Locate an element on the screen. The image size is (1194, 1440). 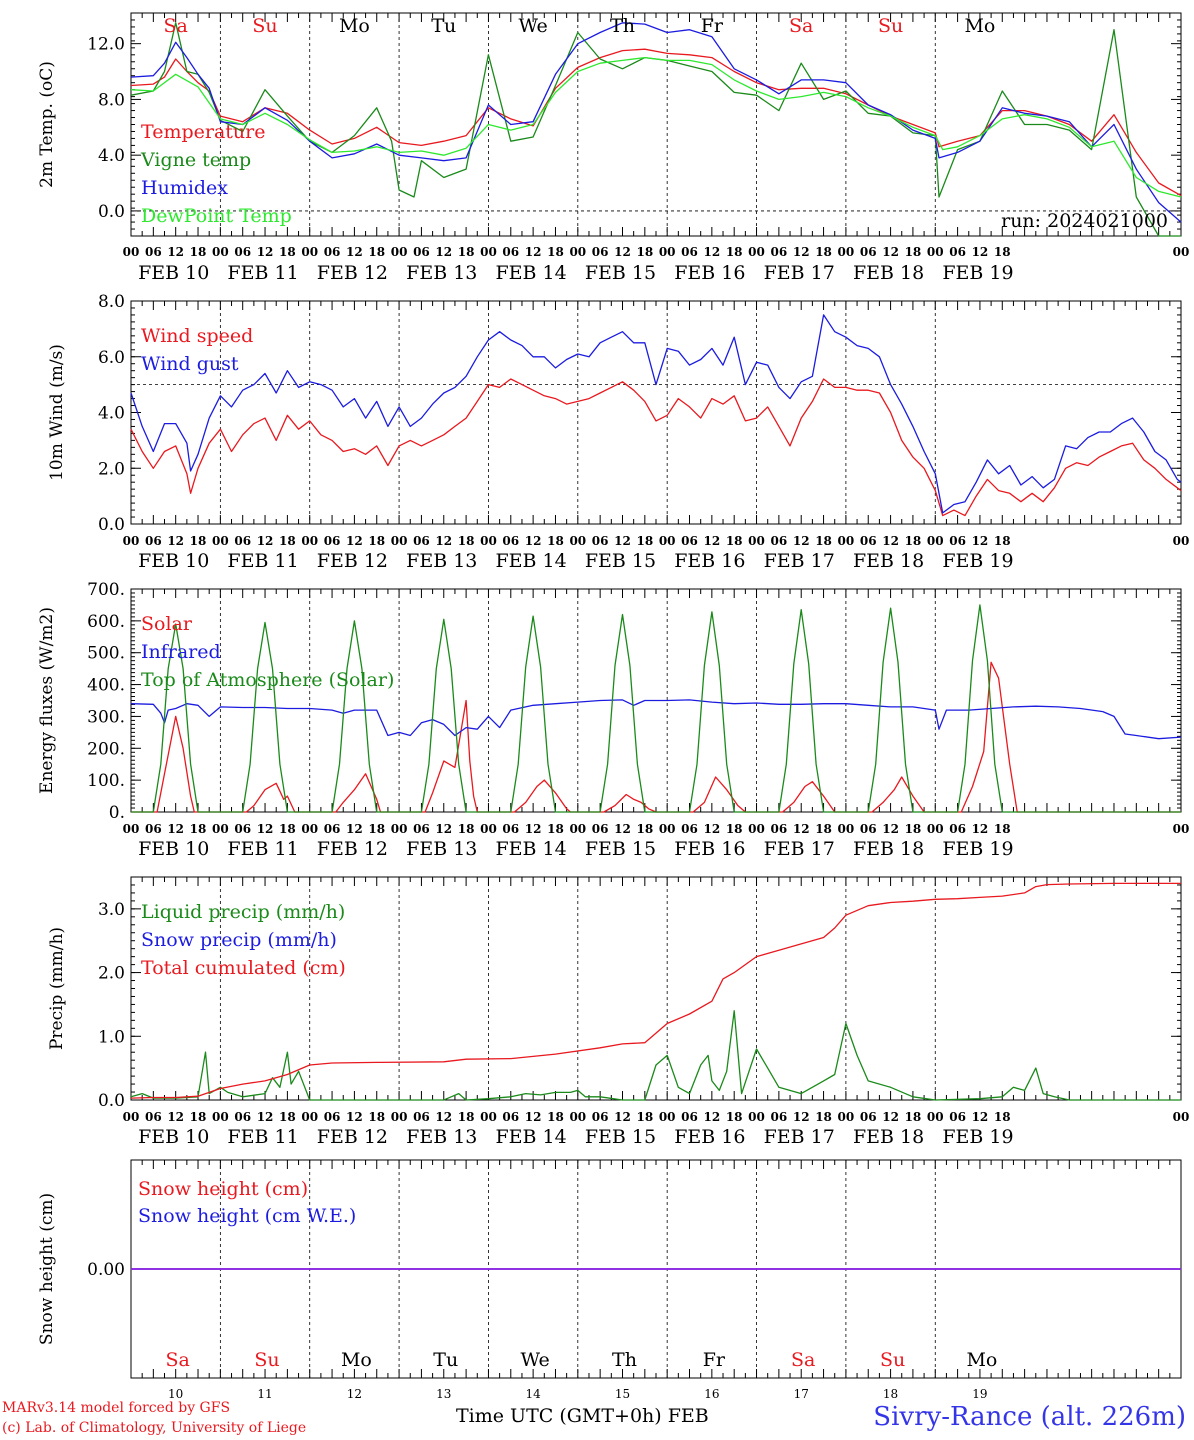
weekday-label: Th is located at coordinates (624, 1360).